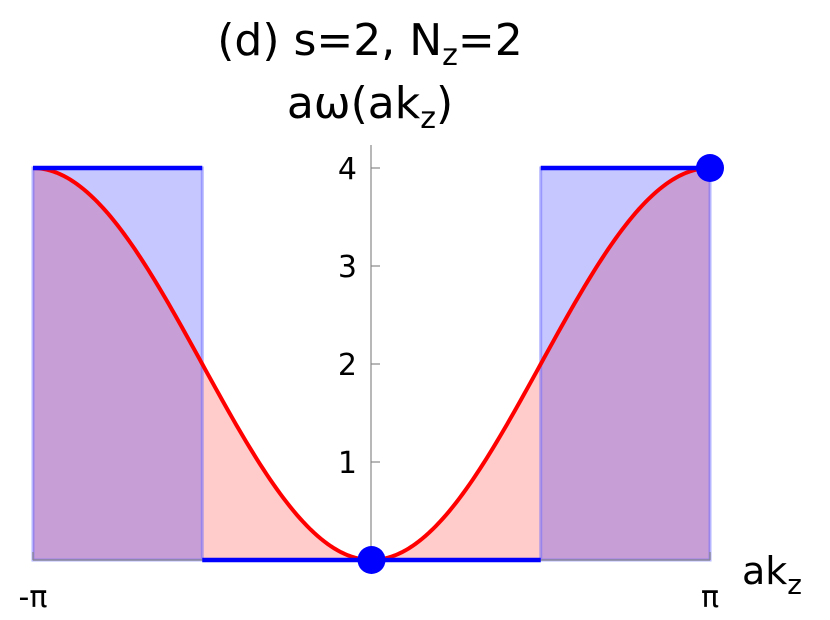 Image resolution: width=830 pixels, height=620 pixels. Describe the element at coordinates (347, 169) in the screenshot. I see `y-tick-label-4: 4` at that location.